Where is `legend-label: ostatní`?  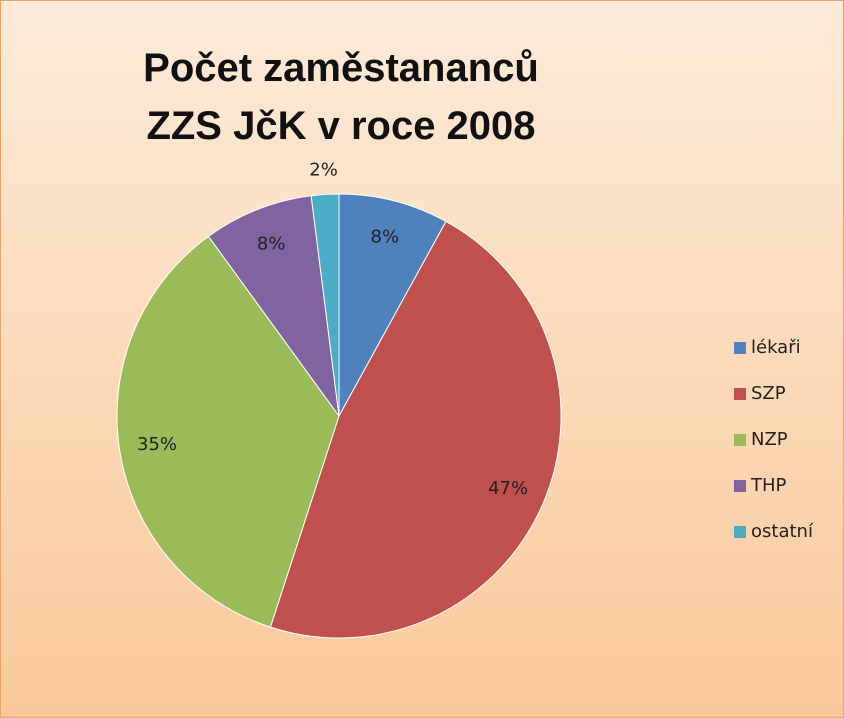 legend-label: ostatní is located at coordinates (782, 531).